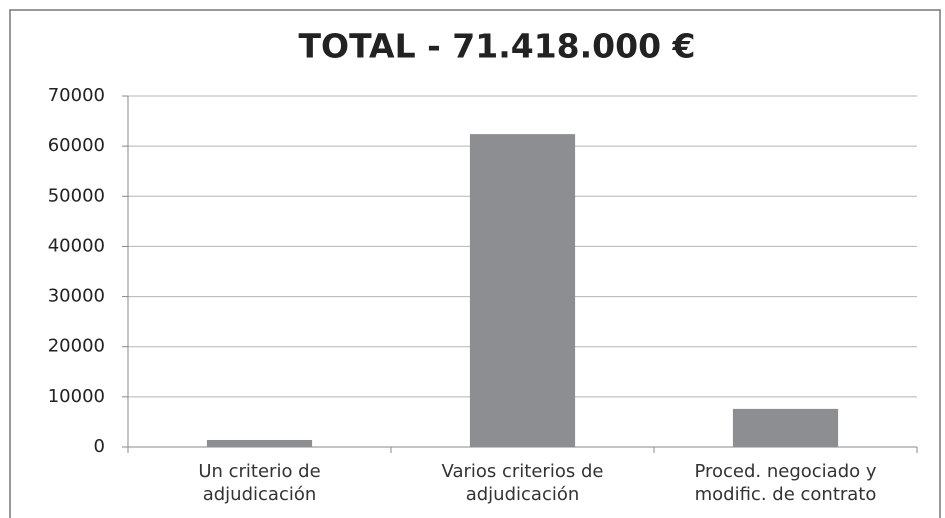 The image size is (945, 518). I want to click on x-tick-label: Proced. negociado y modific. de contrato, so click(785, 483).